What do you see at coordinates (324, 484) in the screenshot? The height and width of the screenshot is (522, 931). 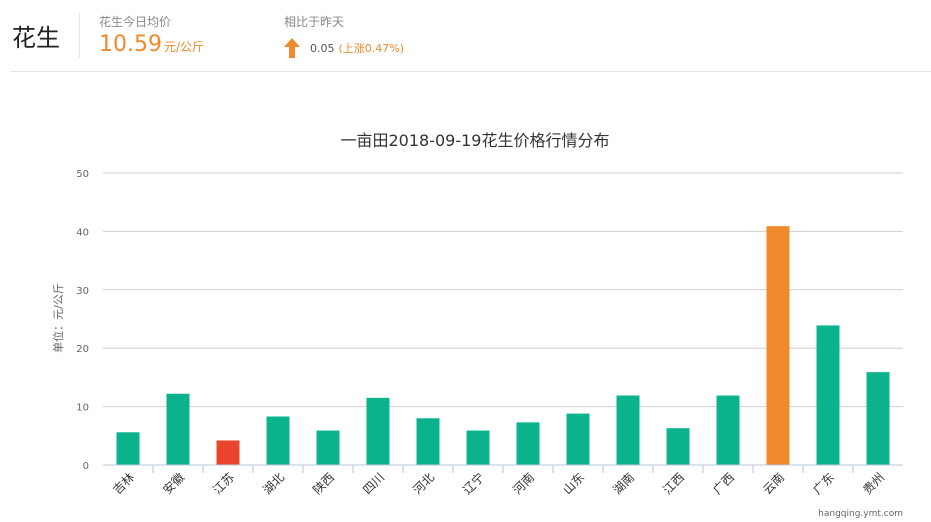 I see `x-tick-label: 陕西` at bounding box center [324, 484].